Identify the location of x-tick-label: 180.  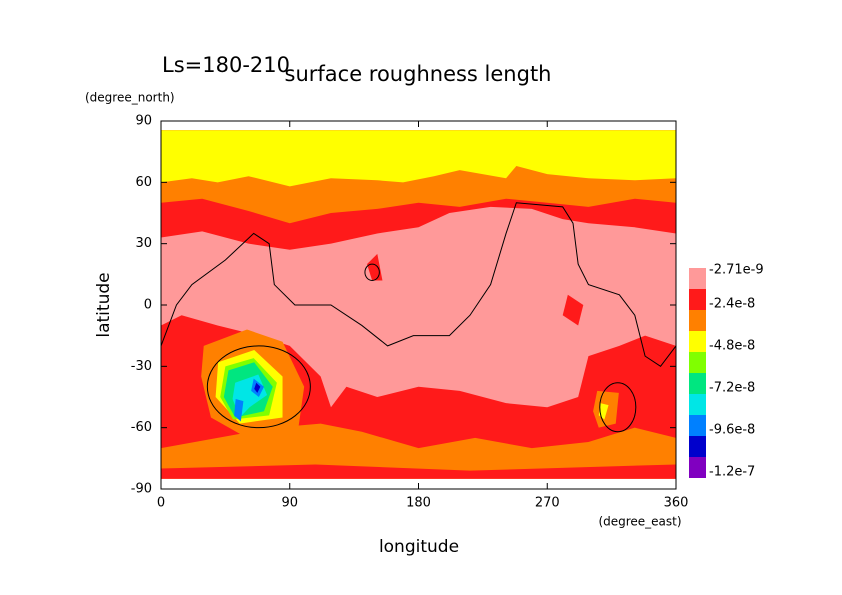
(418, 503).